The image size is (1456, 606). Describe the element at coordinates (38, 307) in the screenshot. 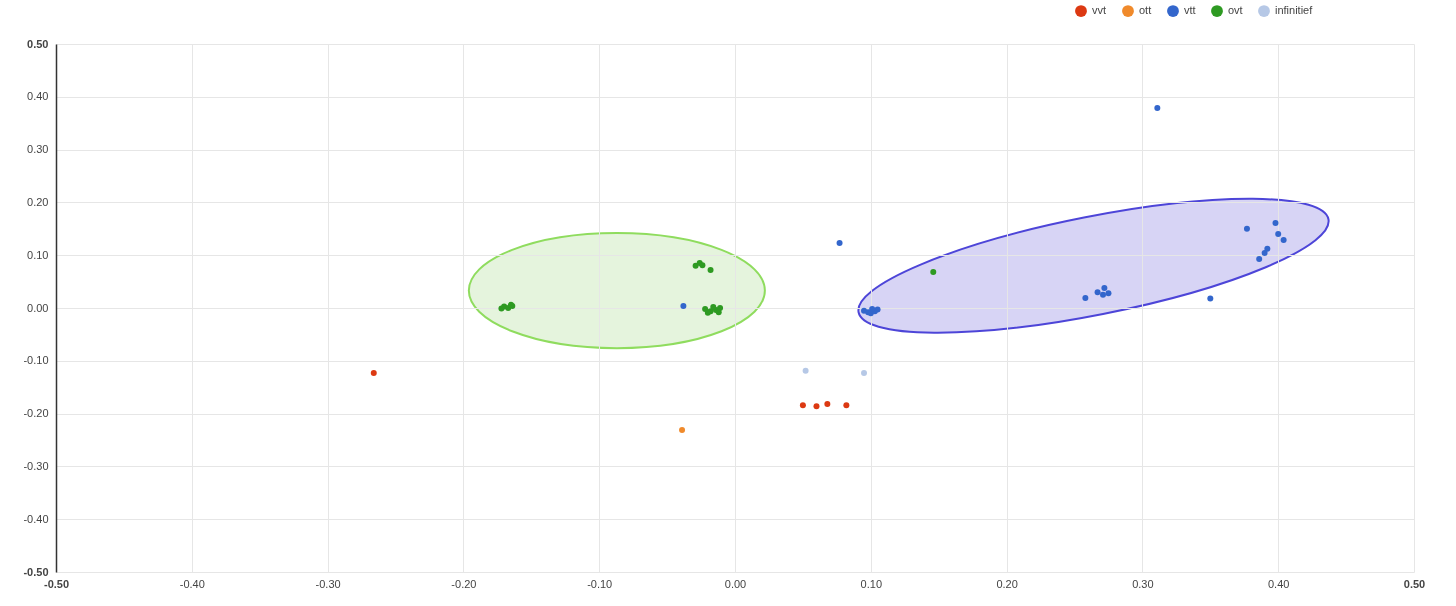

I see `y-tick-label: 0.00` at that location.